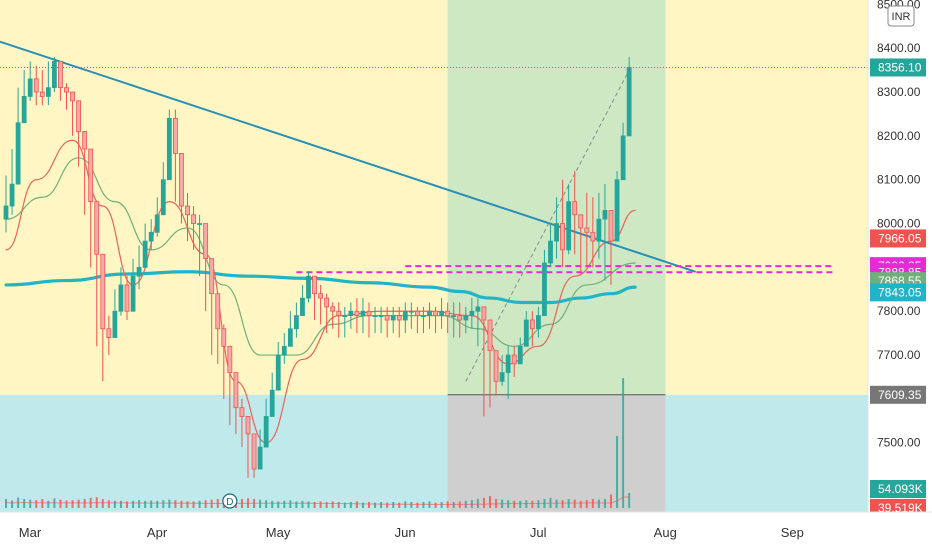  What do you see at coordinates (901, 16) in the screenshot?
I see `currency-badge` at bounding box center [901, 16].